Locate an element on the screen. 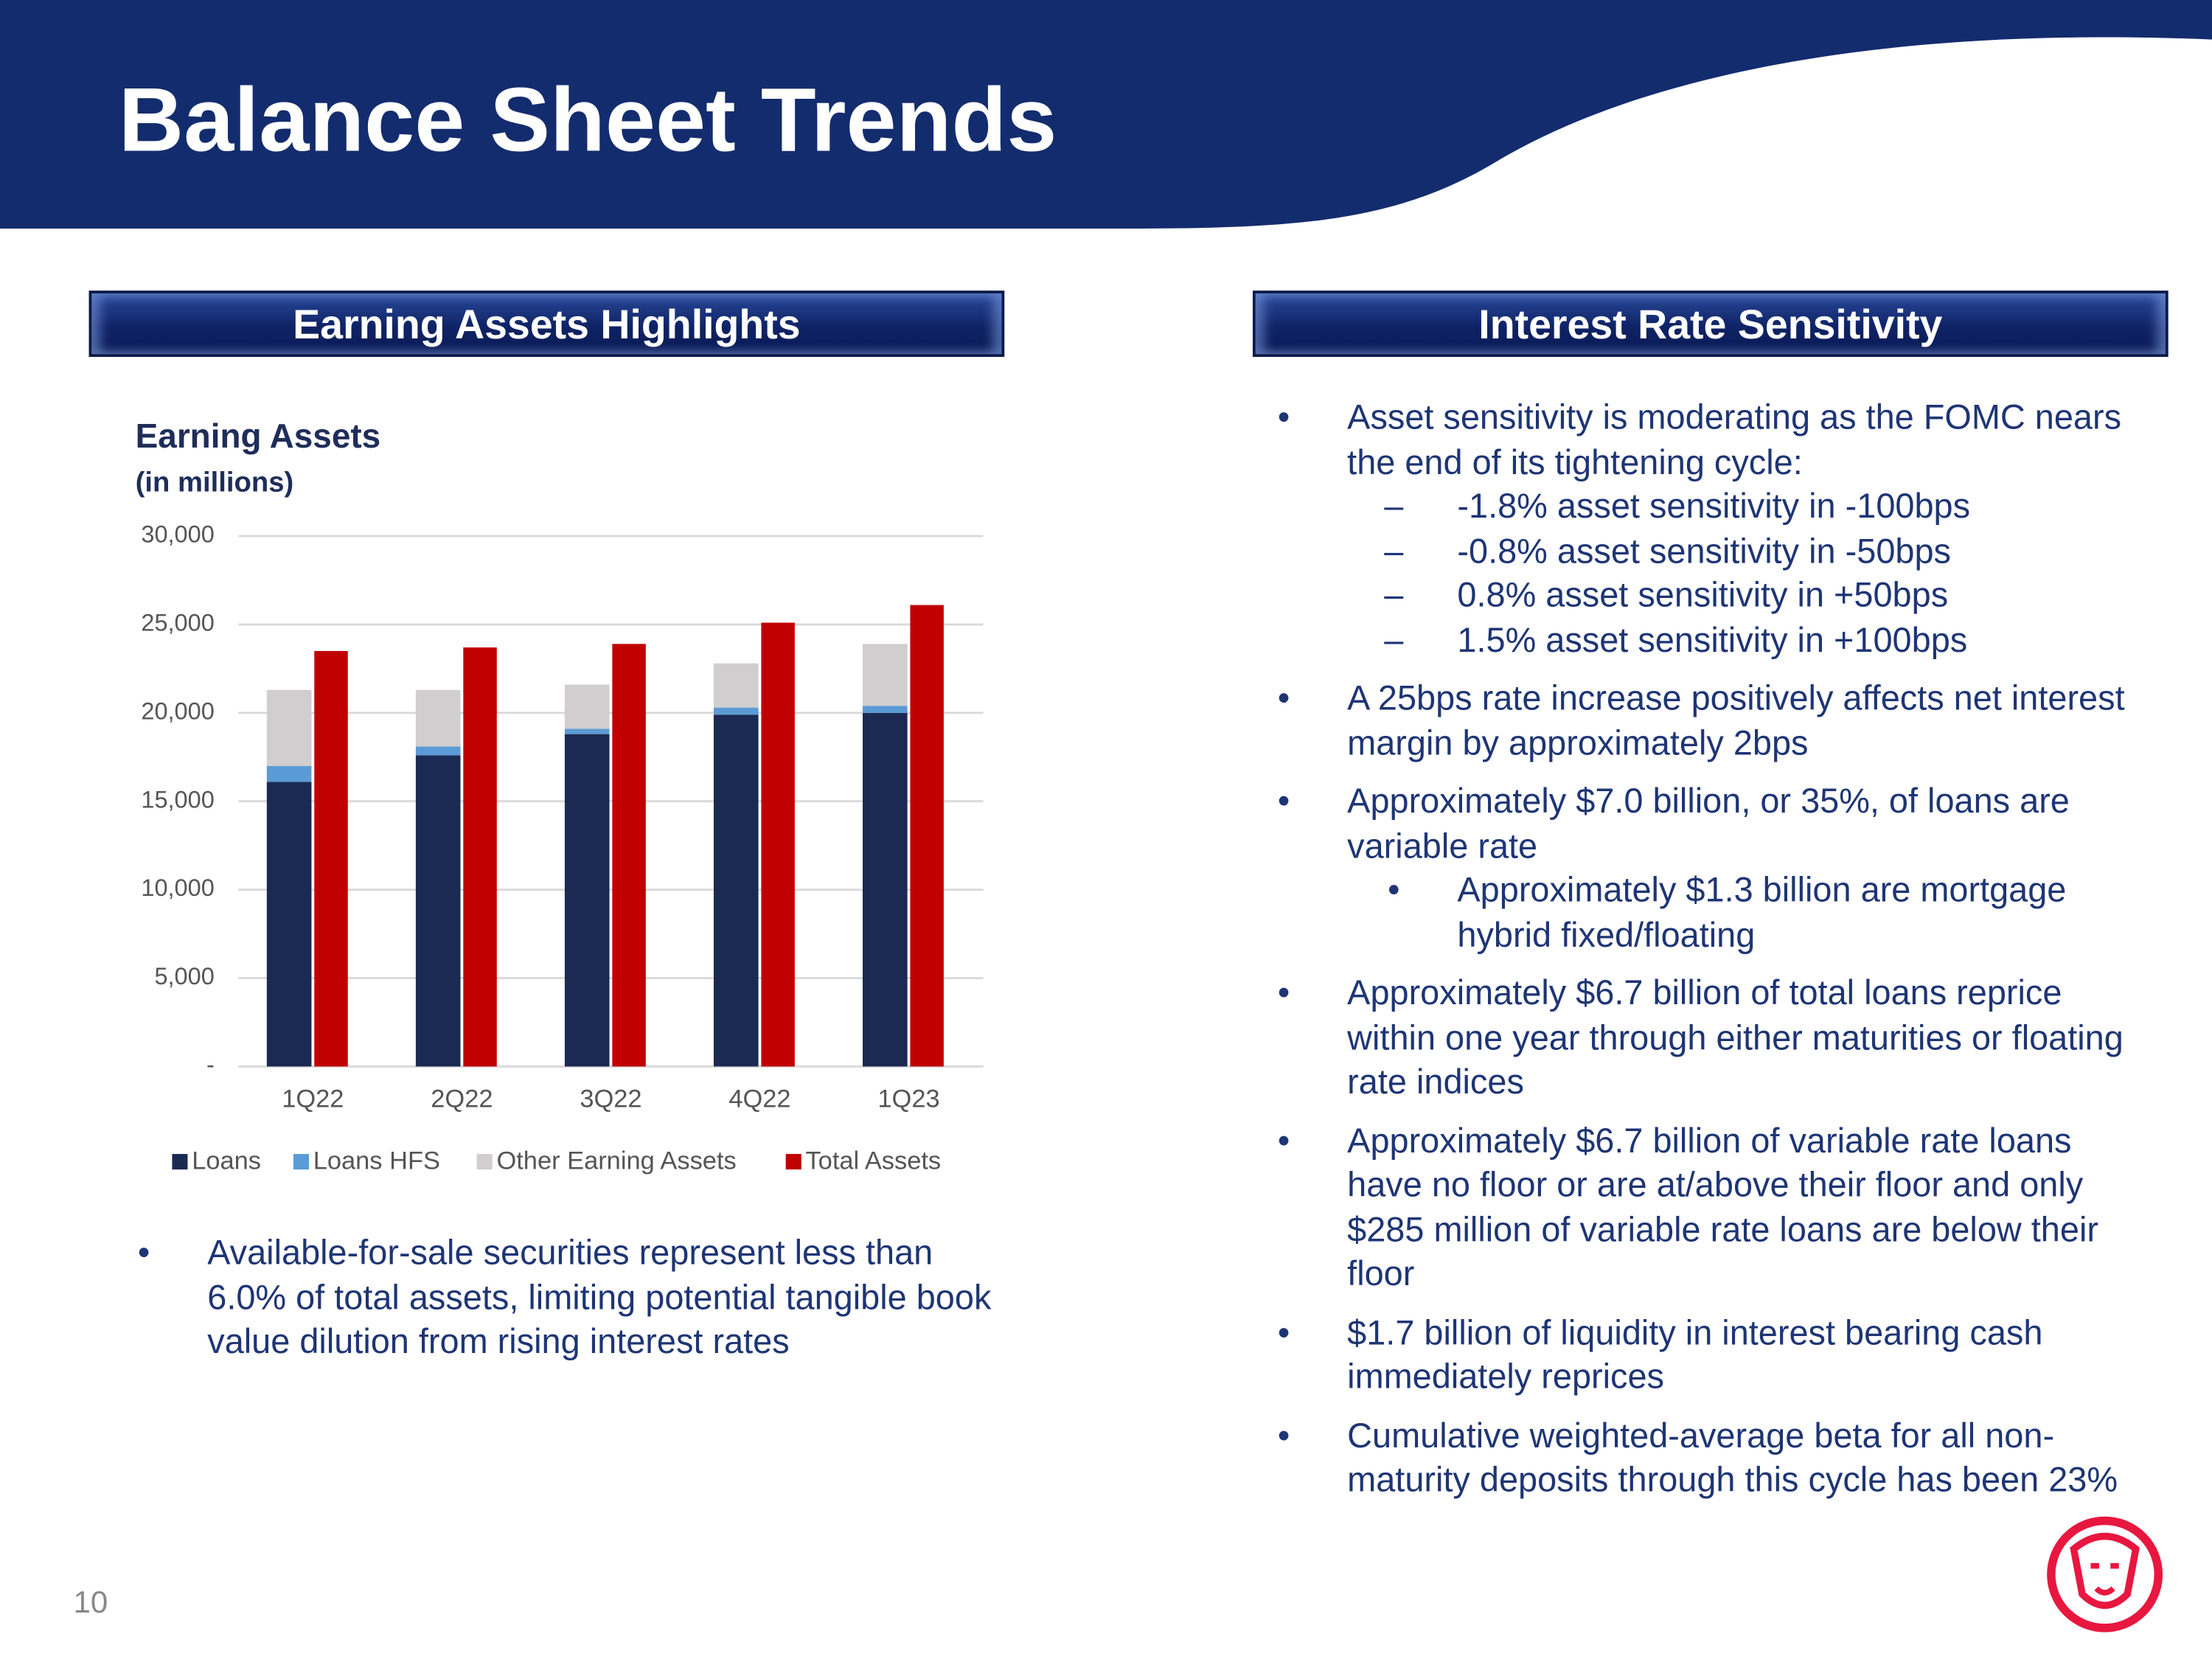  section-heading: Interest Rate Sensitivity is located at coordinates (1710, 324).